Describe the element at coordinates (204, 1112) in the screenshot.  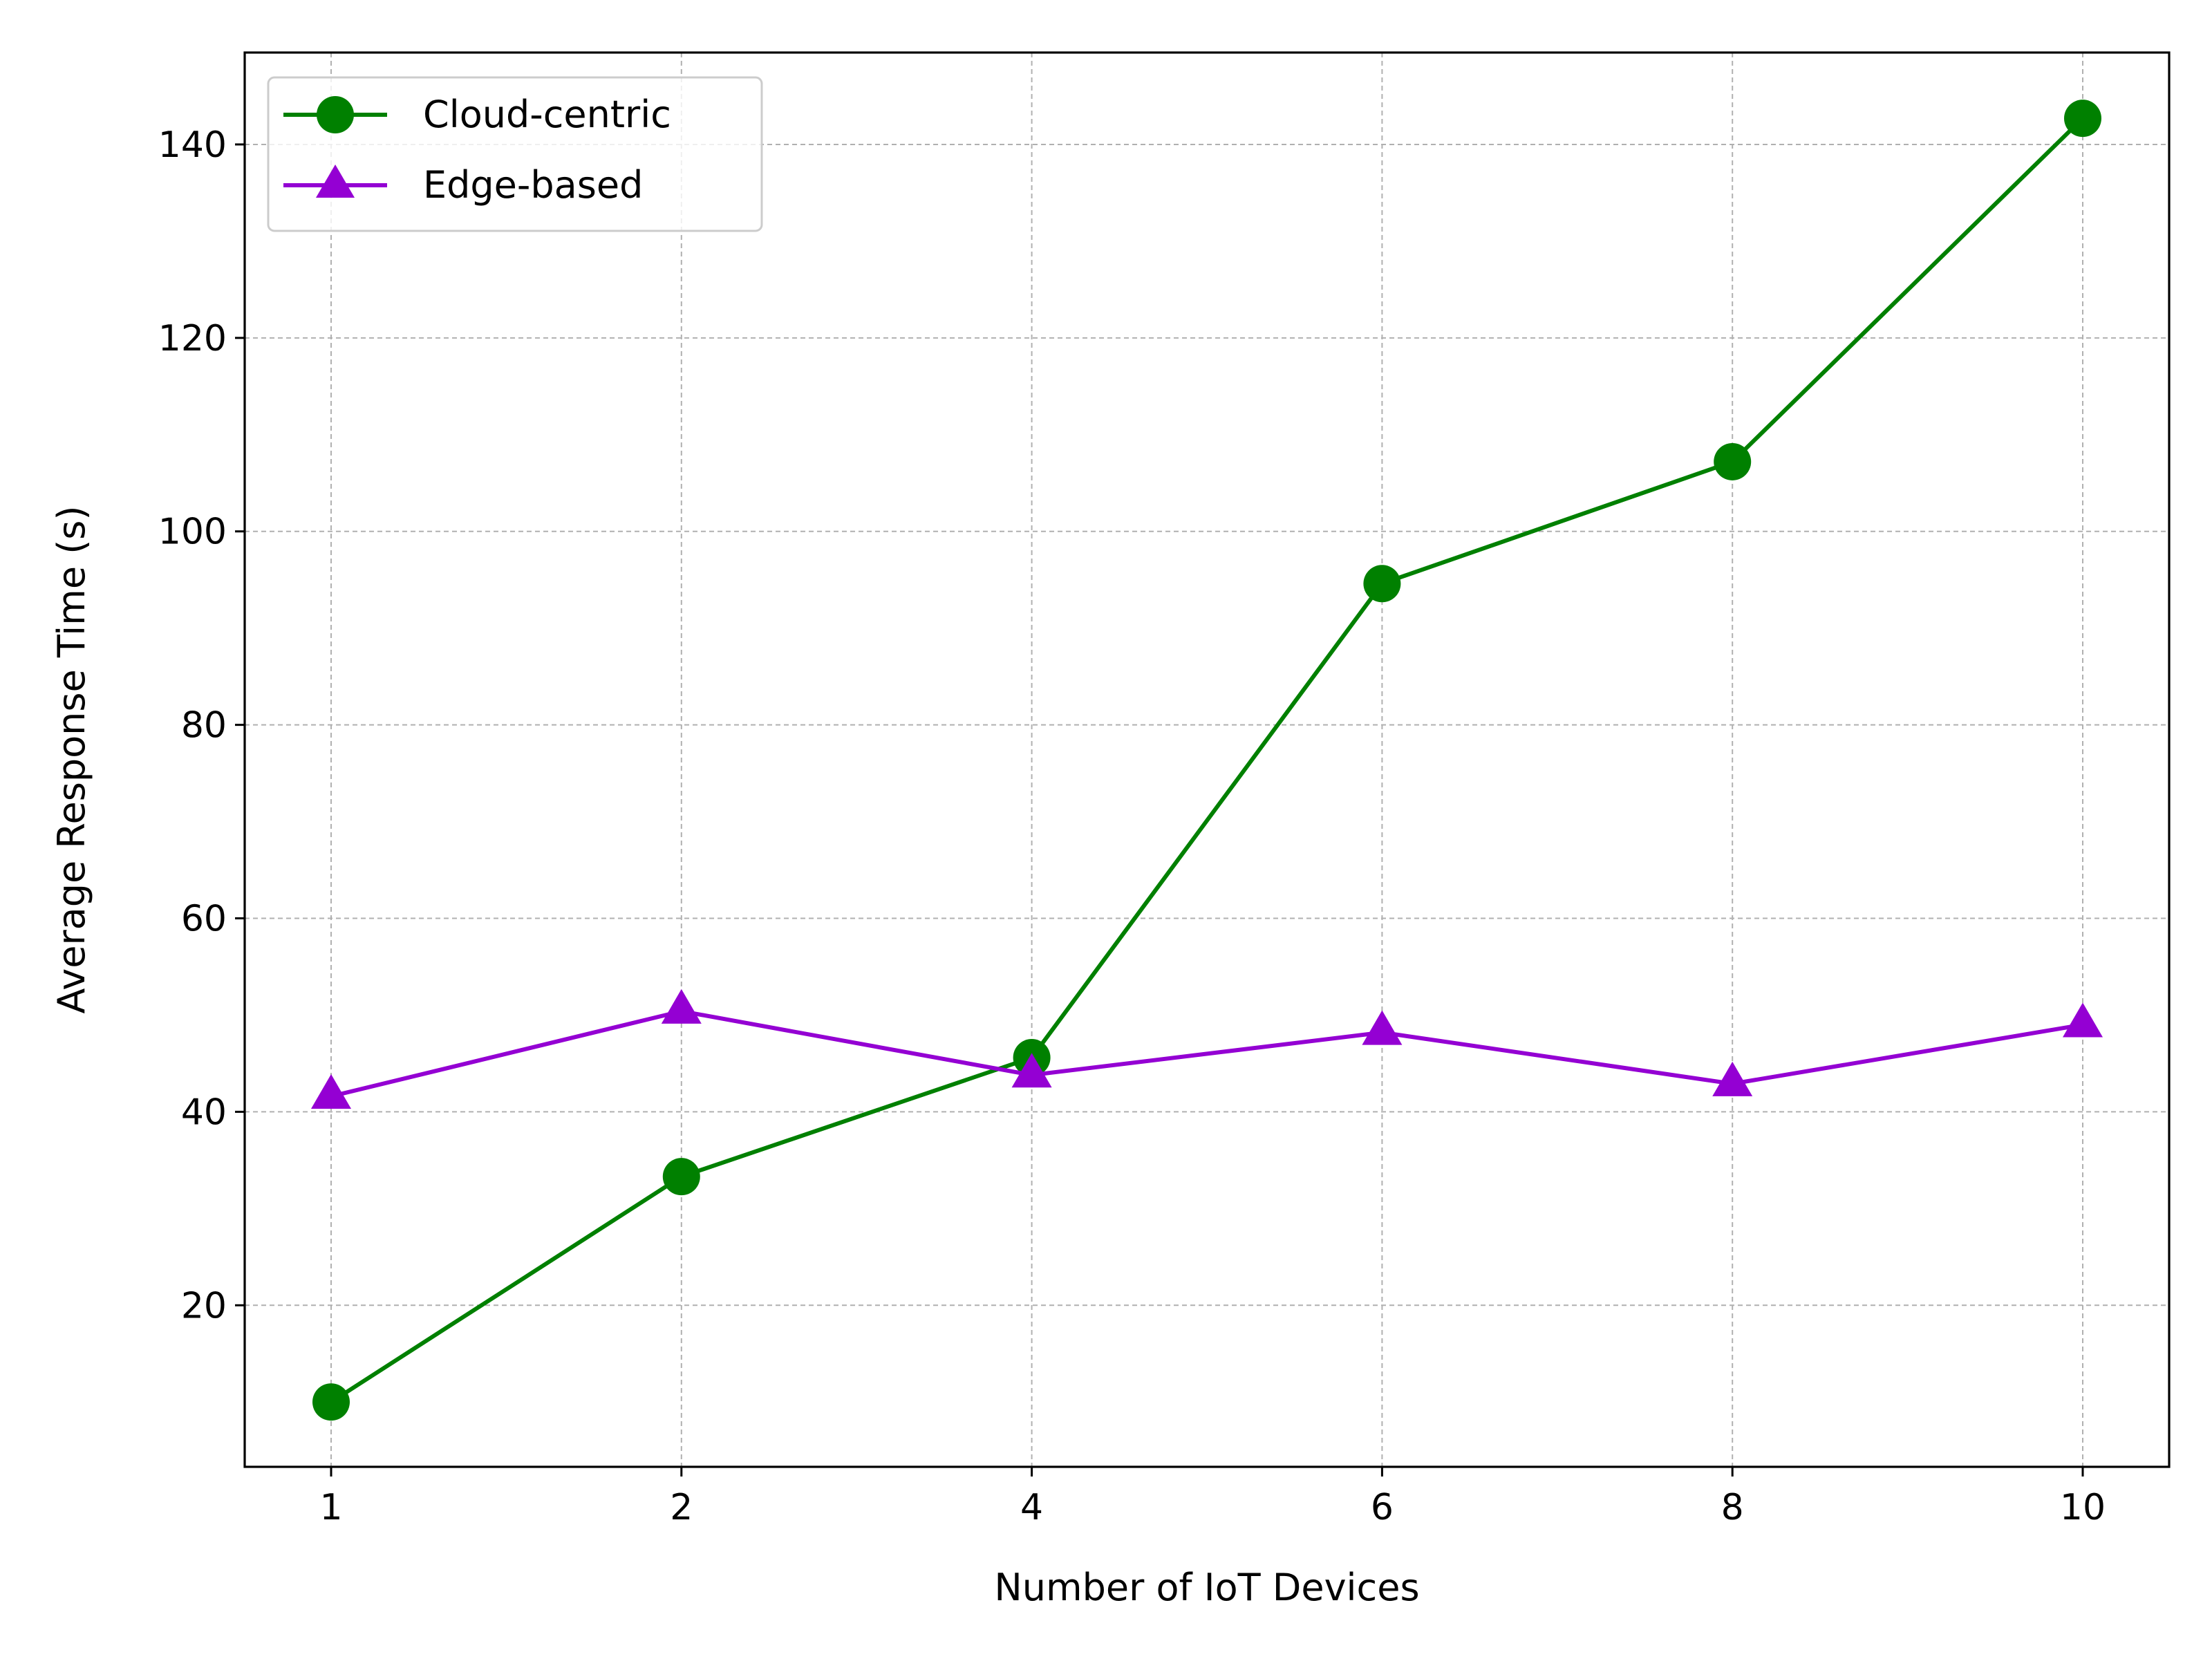
I see `y-tick-label: 40` at that location.